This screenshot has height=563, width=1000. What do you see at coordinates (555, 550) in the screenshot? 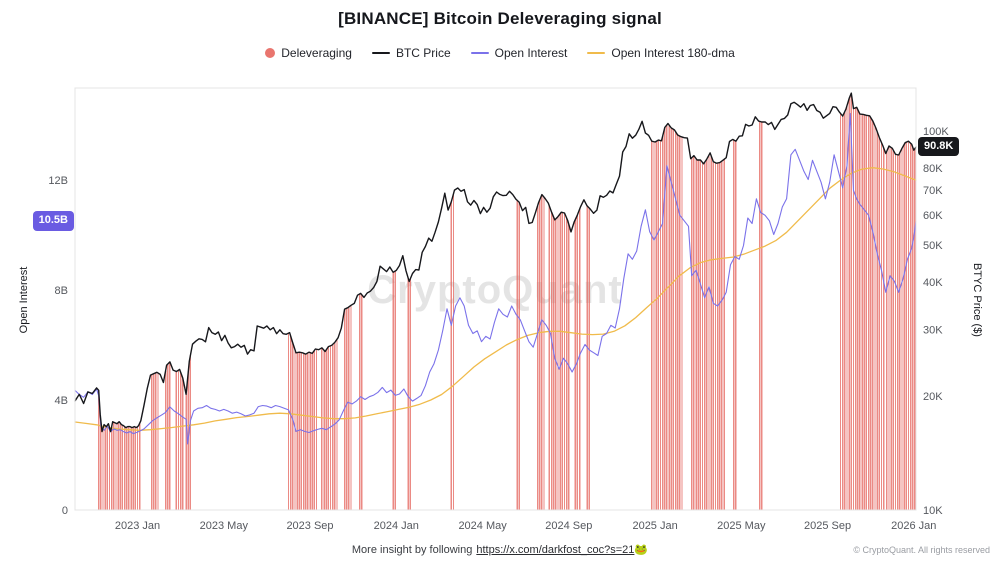
I see `footer-link: https://x.com/darkfost_coc?s=21` at bounding box center [555, 550].